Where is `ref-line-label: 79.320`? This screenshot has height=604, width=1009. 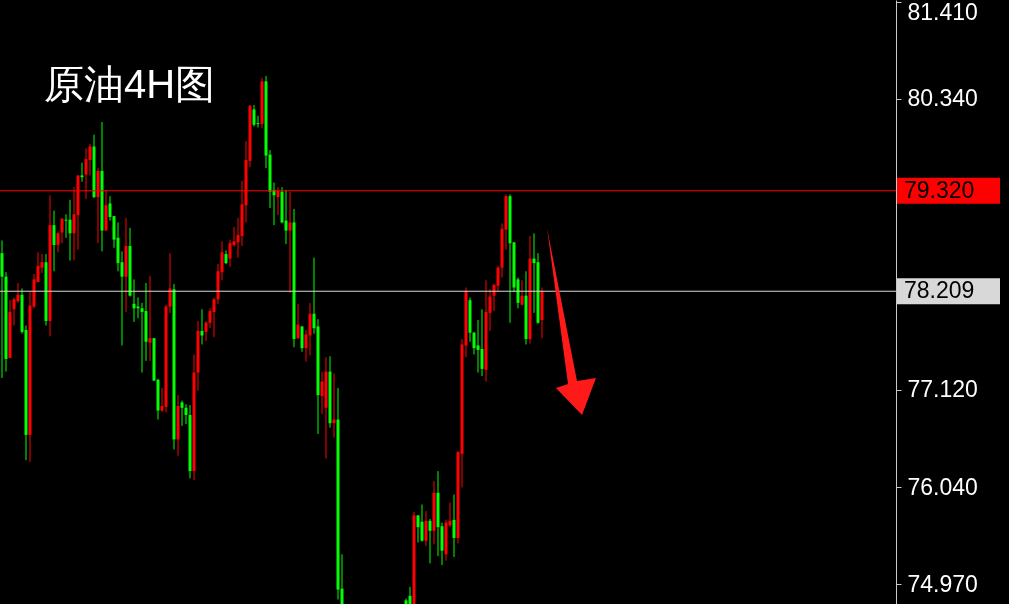 ref-line-label: 79.320 is located at coordinates (939, 189).